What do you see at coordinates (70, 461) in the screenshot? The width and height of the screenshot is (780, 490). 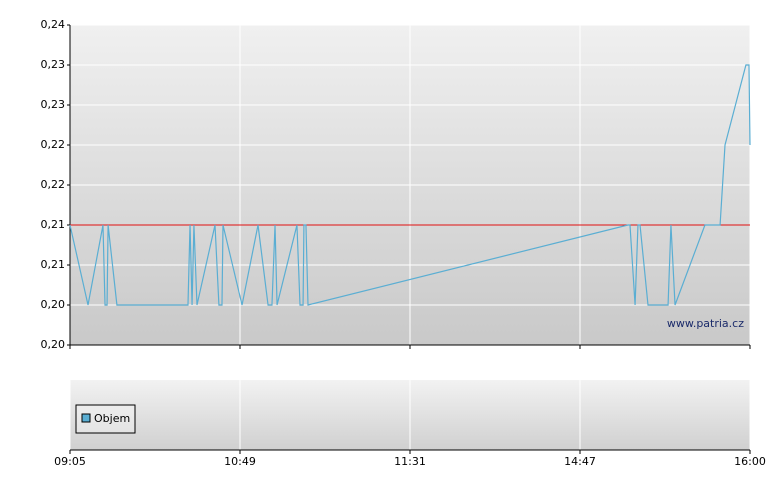 I see `x-tick-label: 09:05` at bounding box center [70, 461].